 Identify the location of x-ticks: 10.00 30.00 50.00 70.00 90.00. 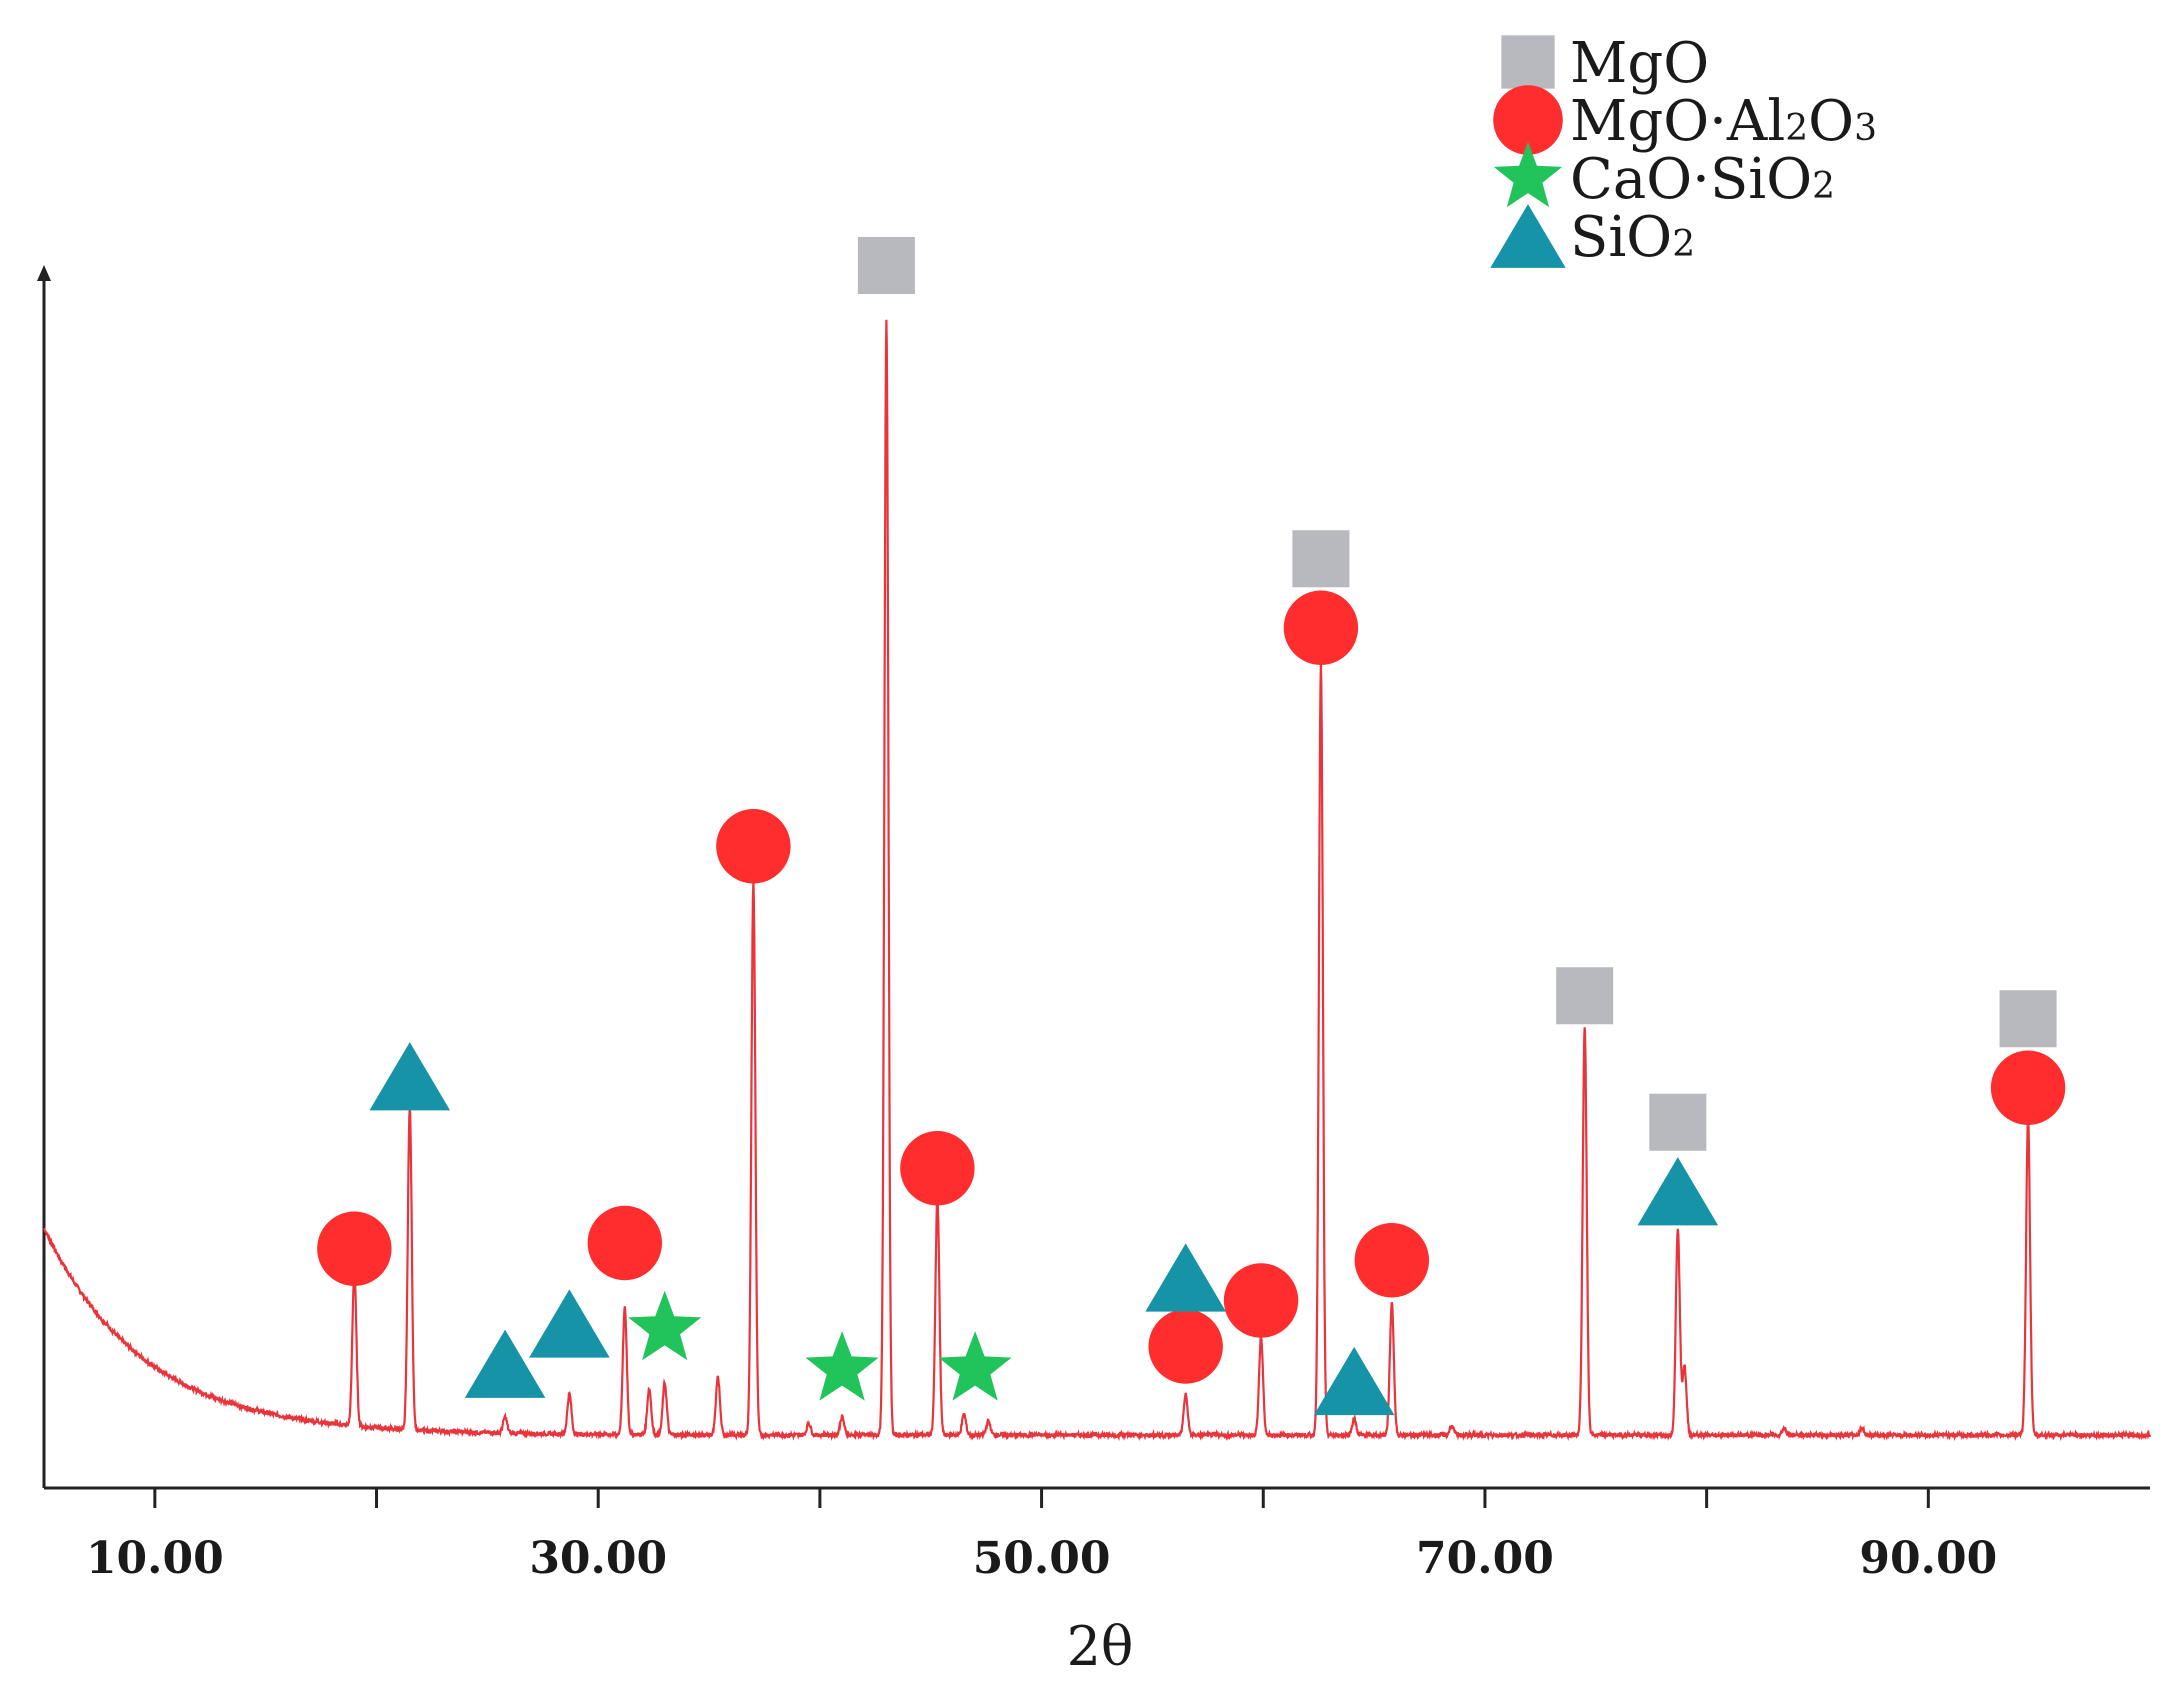
(1041, 1536).